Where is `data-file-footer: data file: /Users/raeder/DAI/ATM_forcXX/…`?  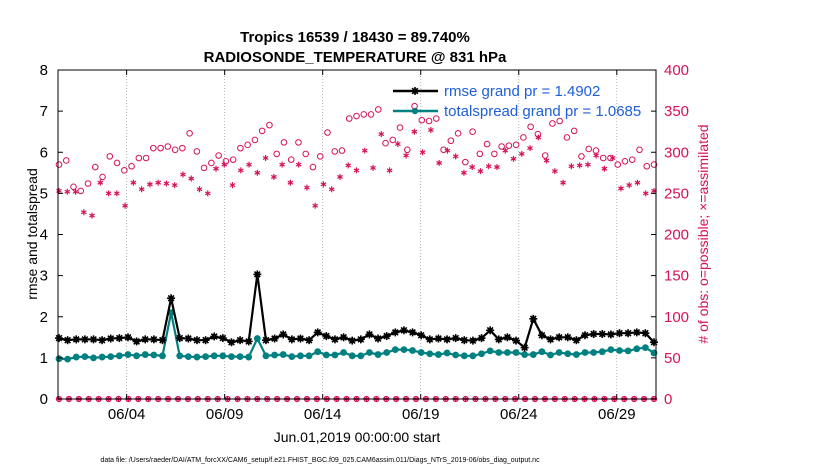
data-file-footer: data file: /Users/raeder/DAI/ATM_forcXX/… is located at coordinates (320, 460).